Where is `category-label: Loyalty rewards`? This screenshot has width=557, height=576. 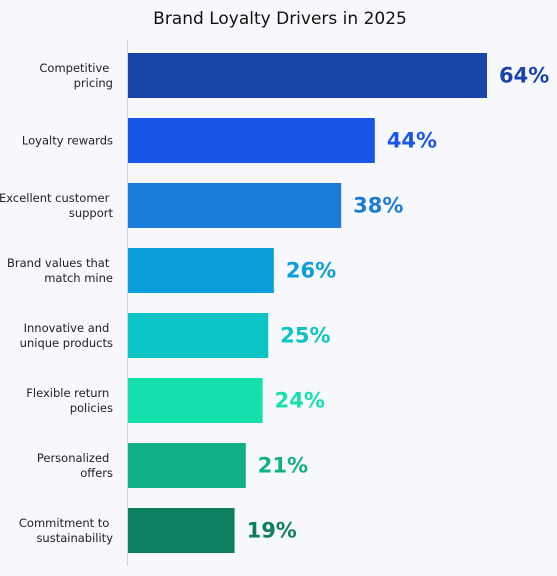 category-label: Loyalty rewards is located at coordinates (67, 140).